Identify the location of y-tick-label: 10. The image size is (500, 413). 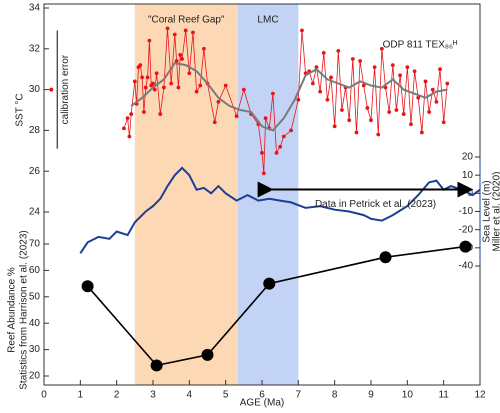
(468, 175).